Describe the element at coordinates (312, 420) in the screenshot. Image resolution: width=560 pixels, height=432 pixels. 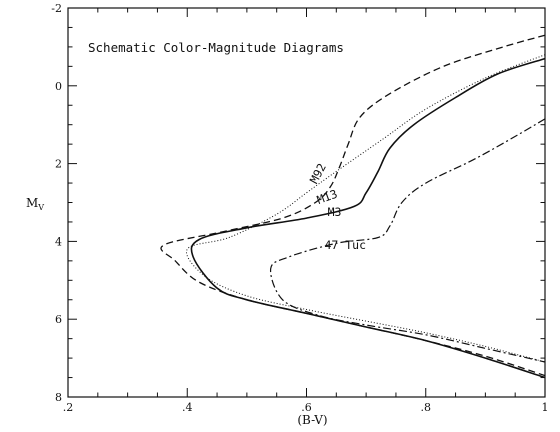
I see `x-axis-label: (B-V)` at that location.